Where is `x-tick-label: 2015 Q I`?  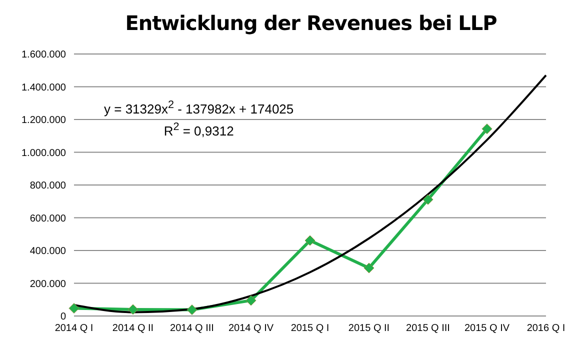 x-tick-label: 2015 Q I is located at coordinates (310, 328).